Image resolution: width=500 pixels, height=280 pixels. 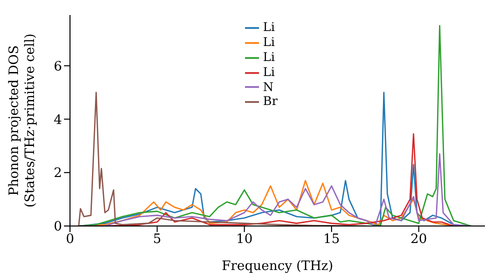 I want to click on x-tick-label: 15, so click(x=331, y=240).